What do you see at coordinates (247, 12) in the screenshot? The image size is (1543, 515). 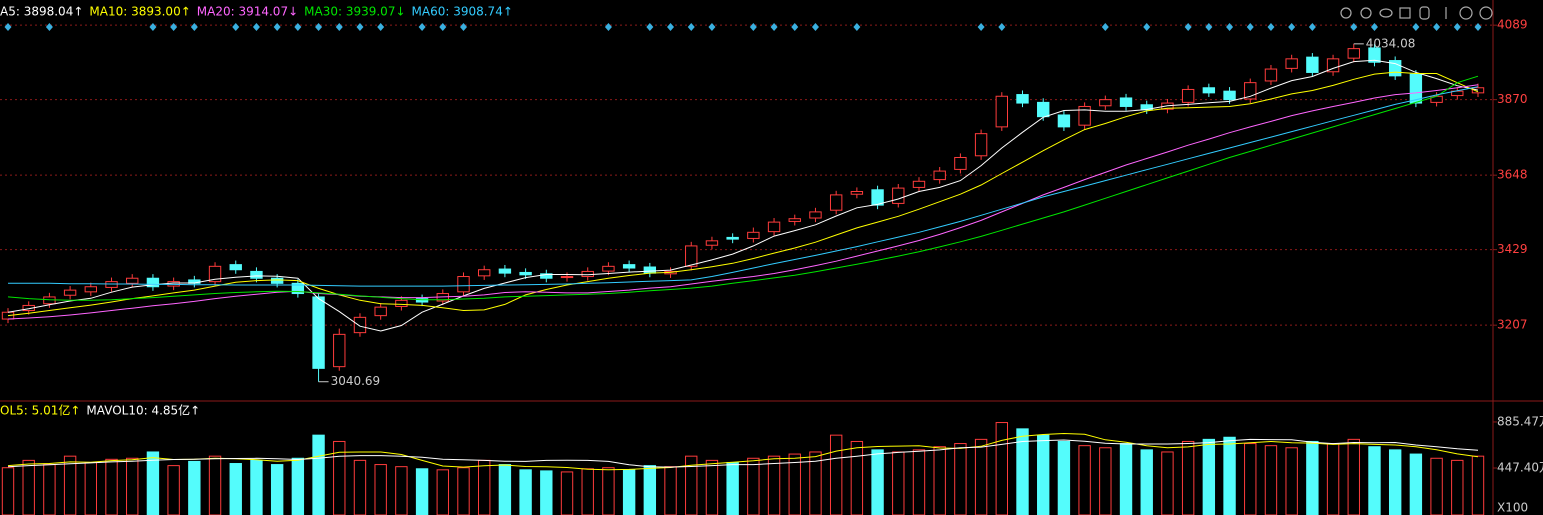 I see `legend-entry: MA20: 3914.07↓` at bounding box center [247, 12].